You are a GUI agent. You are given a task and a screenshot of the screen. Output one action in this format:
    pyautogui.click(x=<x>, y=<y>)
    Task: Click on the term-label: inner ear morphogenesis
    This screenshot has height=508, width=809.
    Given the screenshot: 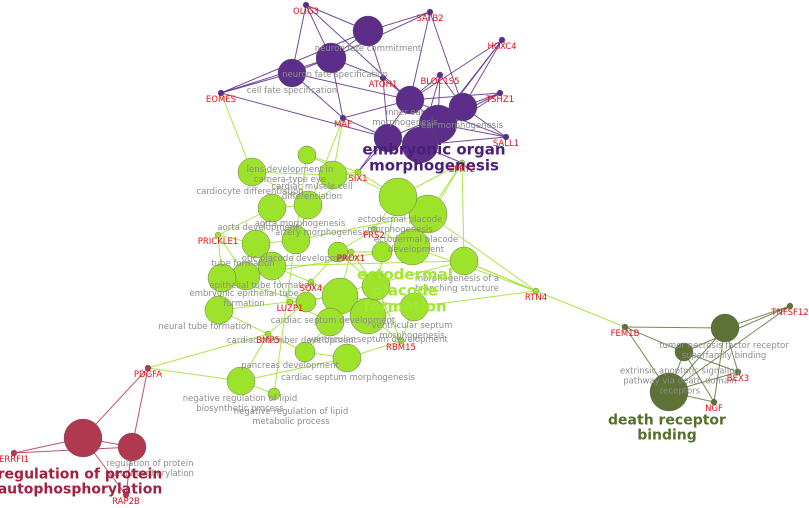 What is the action you would take?
    pyautogui.click(x=405, y=118)
    